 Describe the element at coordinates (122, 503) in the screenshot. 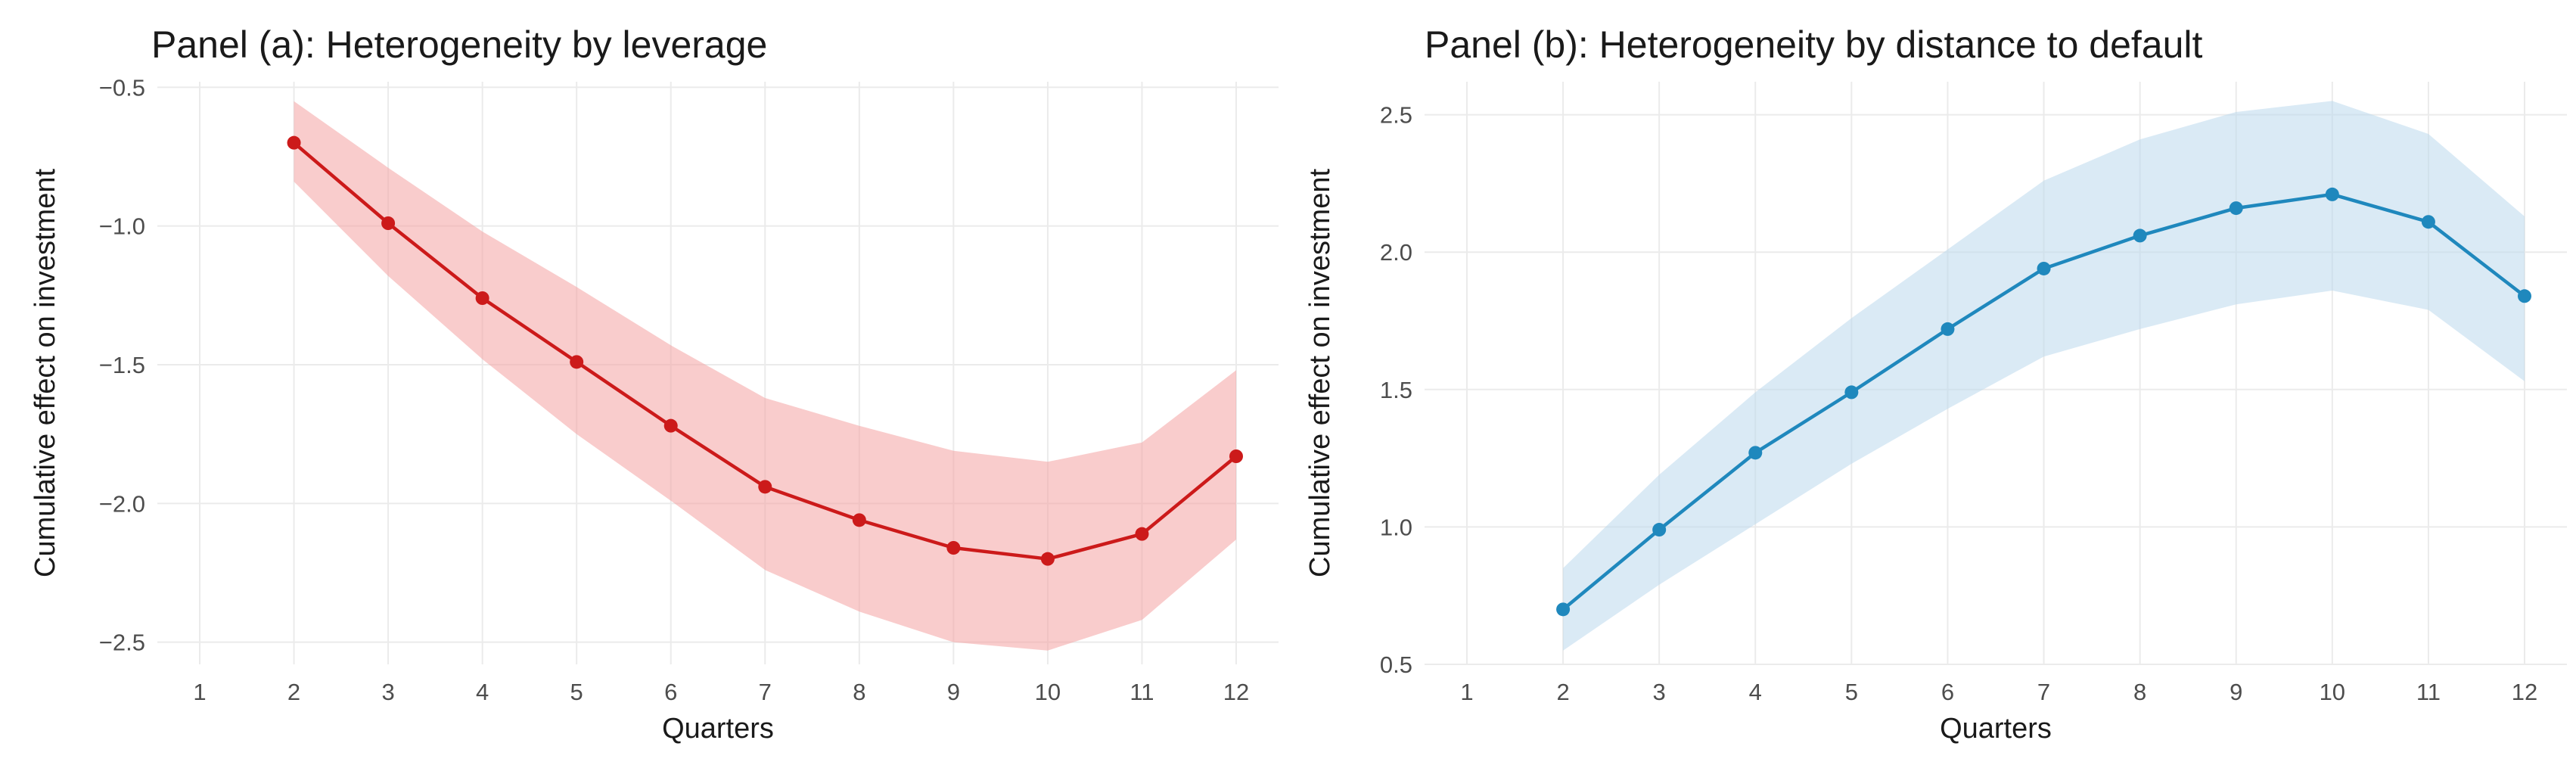

I see `y-tick-label: −2.0` at that location.